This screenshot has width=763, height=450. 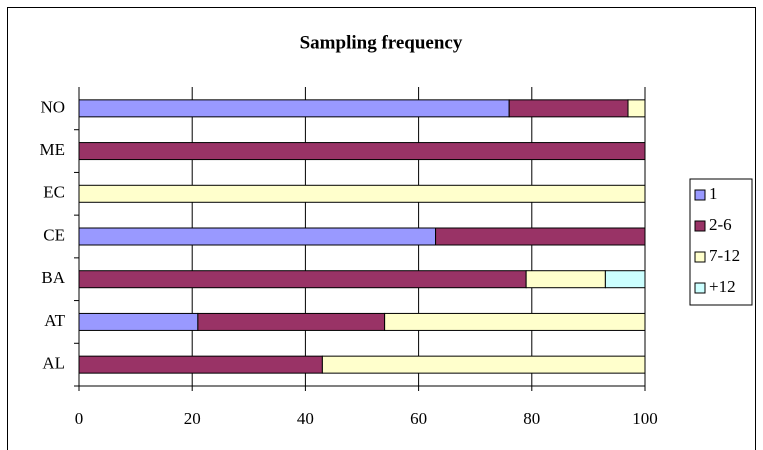 I want to click on x-tick-label: 0, so click(x=79, y=418).